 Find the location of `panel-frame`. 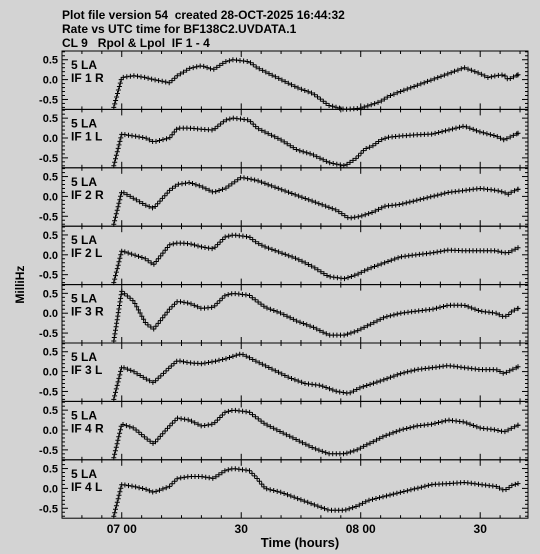

panel-frame is located at coordinates (295, 138).